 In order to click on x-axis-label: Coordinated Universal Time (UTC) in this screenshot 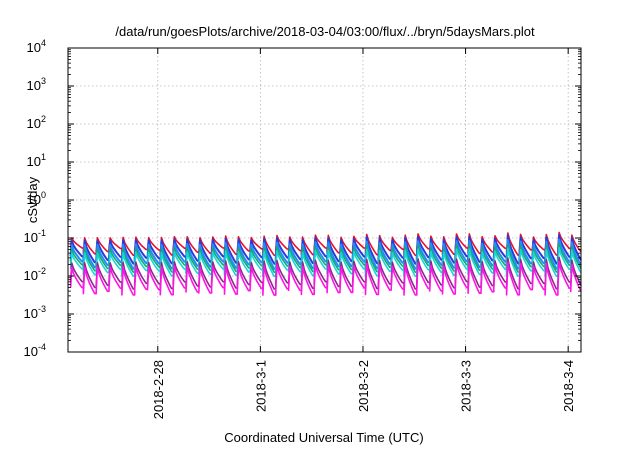, I will do `click(323, 437)`.